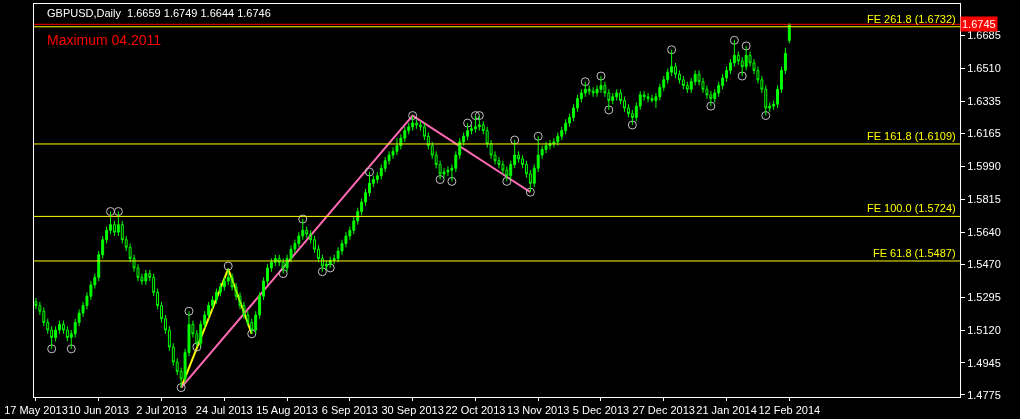 This screenshot has width=1020, height=419. What do you see at coordinates (911, 208) in the screenshot?
I see `ref-line-label: FE 100.0 (1.5724)` at bounding box center [911, 208].